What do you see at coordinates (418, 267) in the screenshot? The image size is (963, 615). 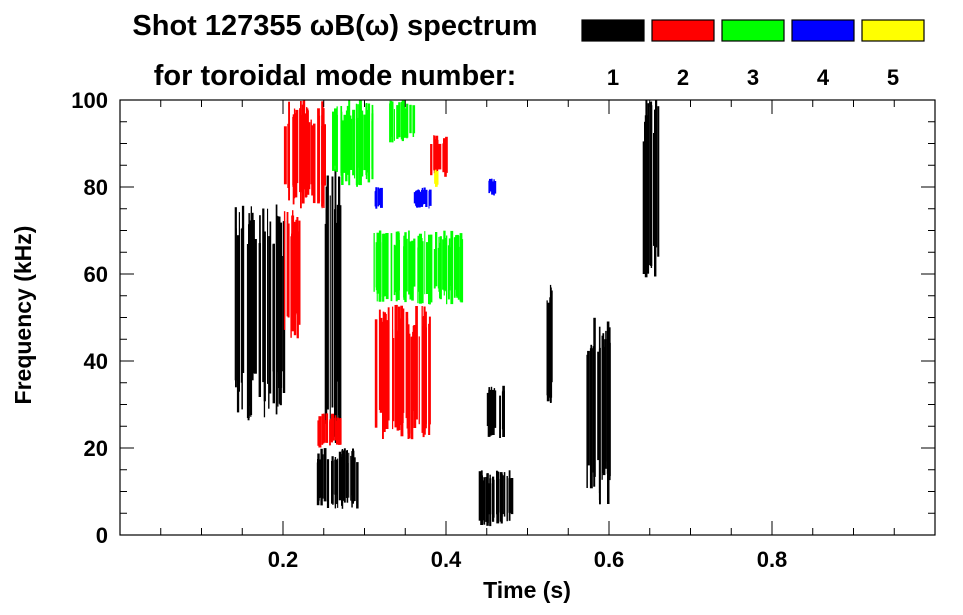 I see `mode-3-region` at bounding box center [418, 267].